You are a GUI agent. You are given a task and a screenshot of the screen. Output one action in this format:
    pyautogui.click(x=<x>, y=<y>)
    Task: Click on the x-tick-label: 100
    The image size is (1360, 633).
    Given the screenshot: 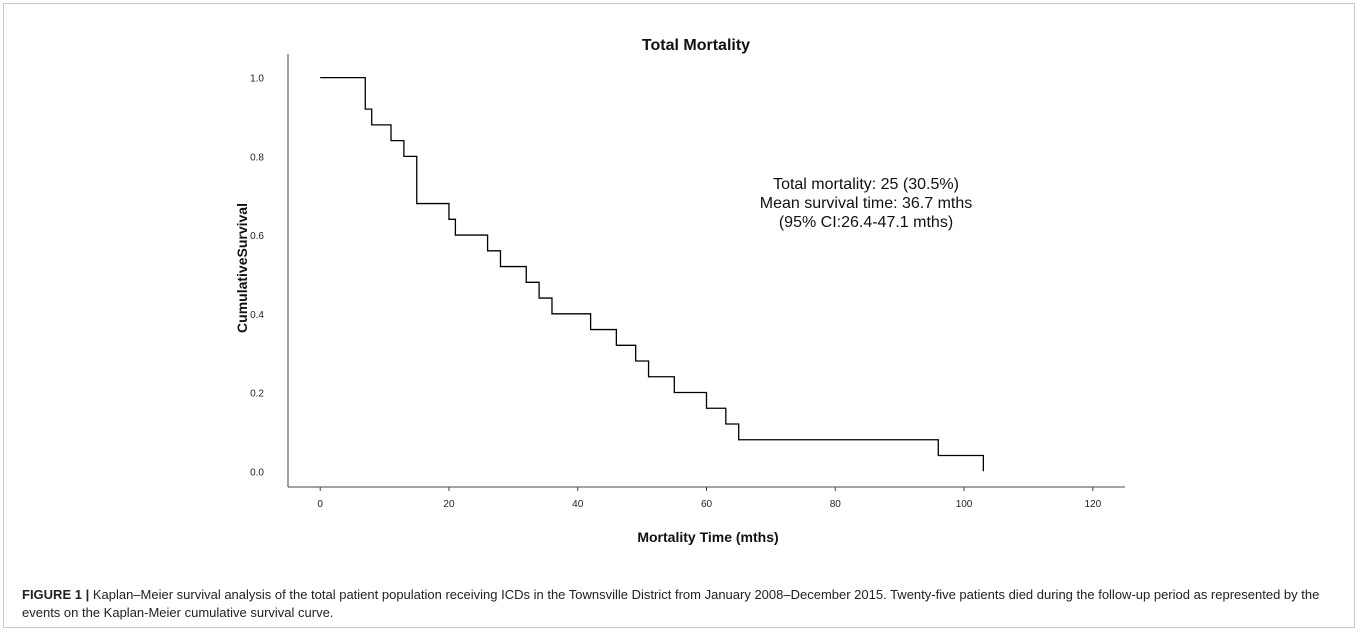 What is the action you would take?
    pyautogui.click(x=964, y=504)
    